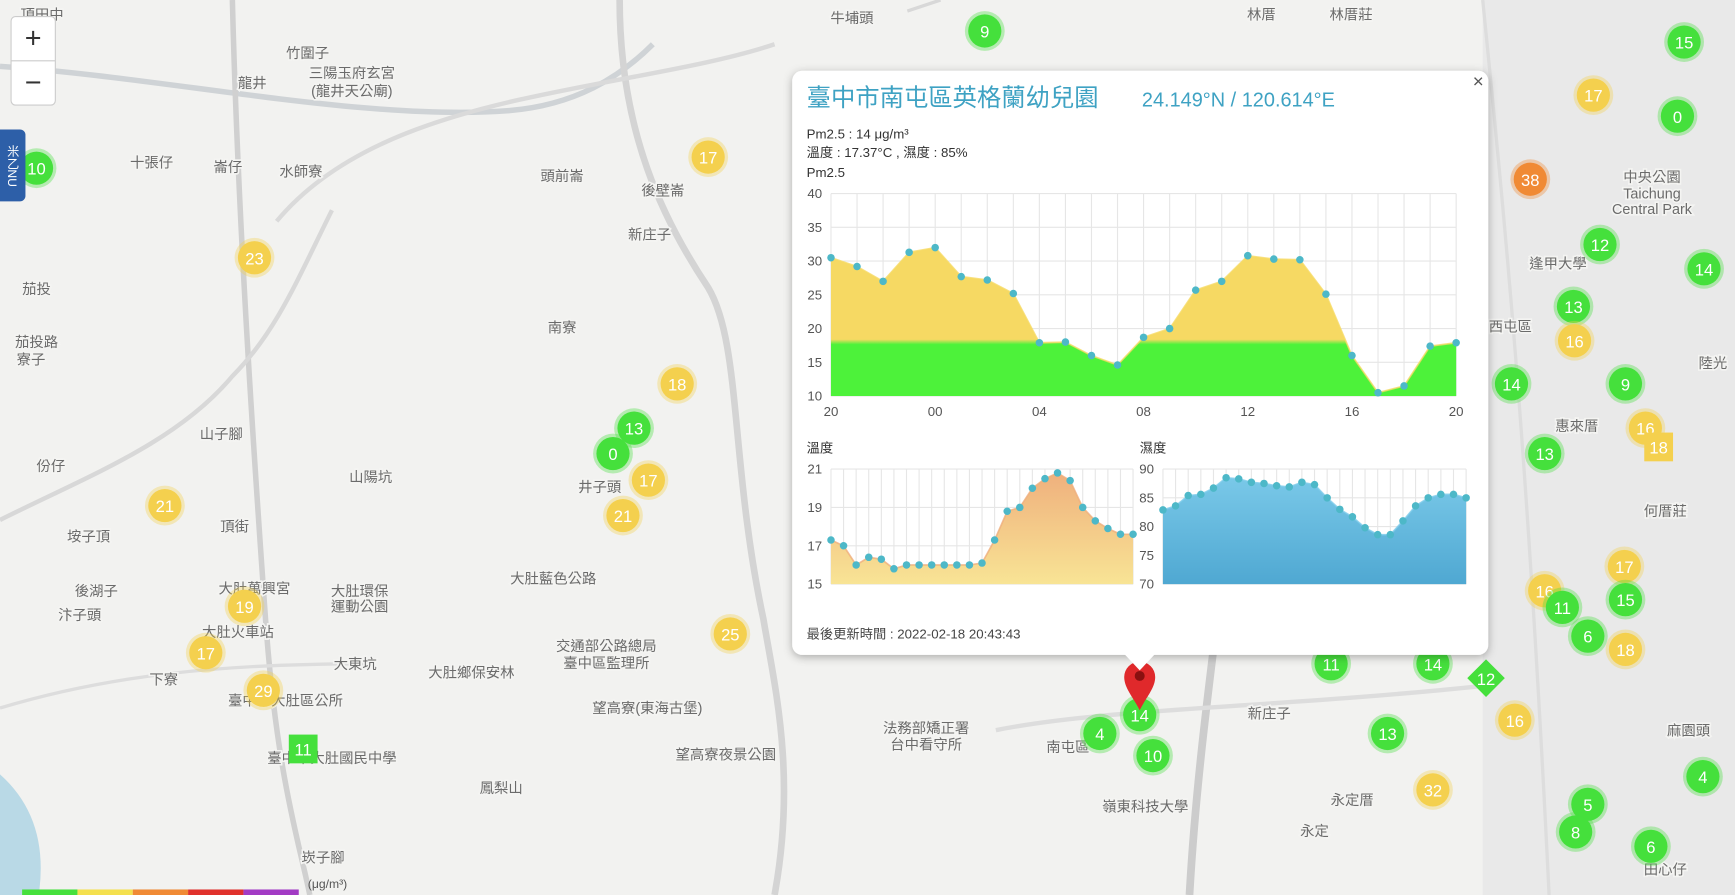  Describe the element at coordinates (1478, 80) in the screenshot. I see `close-button: ×` at that location.